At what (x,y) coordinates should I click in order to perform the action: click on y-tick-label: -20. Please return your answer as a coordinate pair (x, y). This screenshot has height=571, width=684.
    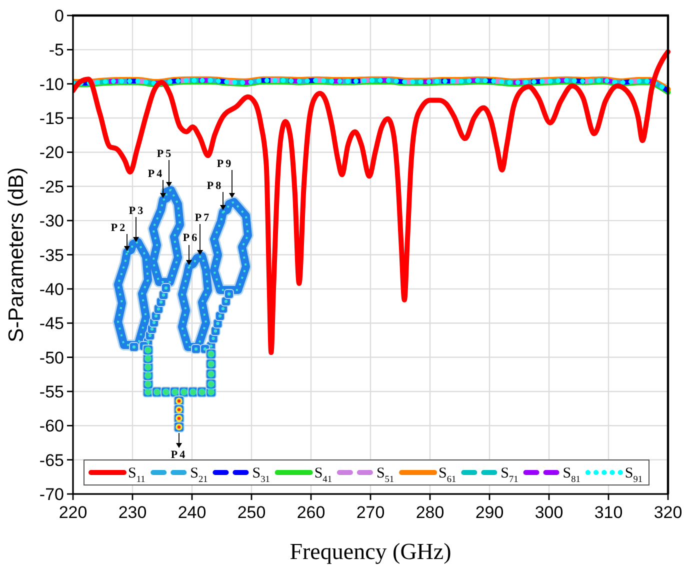
    Looking at the image, I should click on (51, 152).